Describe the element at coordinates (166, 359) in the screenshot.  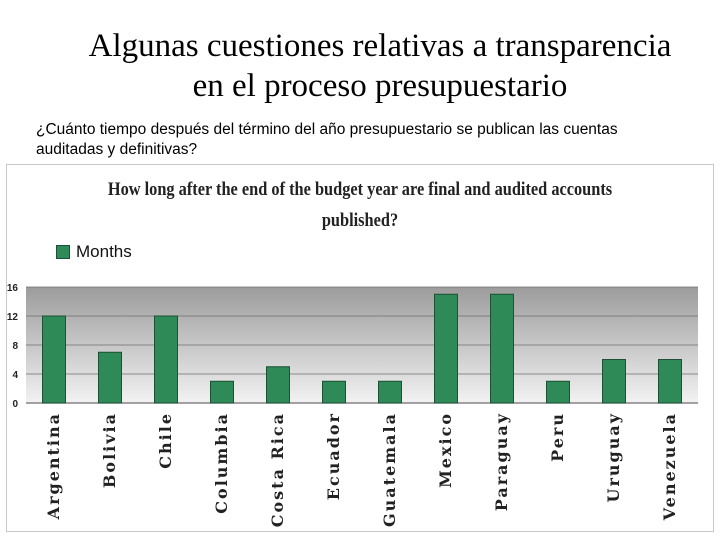
I see `bar-chile` at that location.